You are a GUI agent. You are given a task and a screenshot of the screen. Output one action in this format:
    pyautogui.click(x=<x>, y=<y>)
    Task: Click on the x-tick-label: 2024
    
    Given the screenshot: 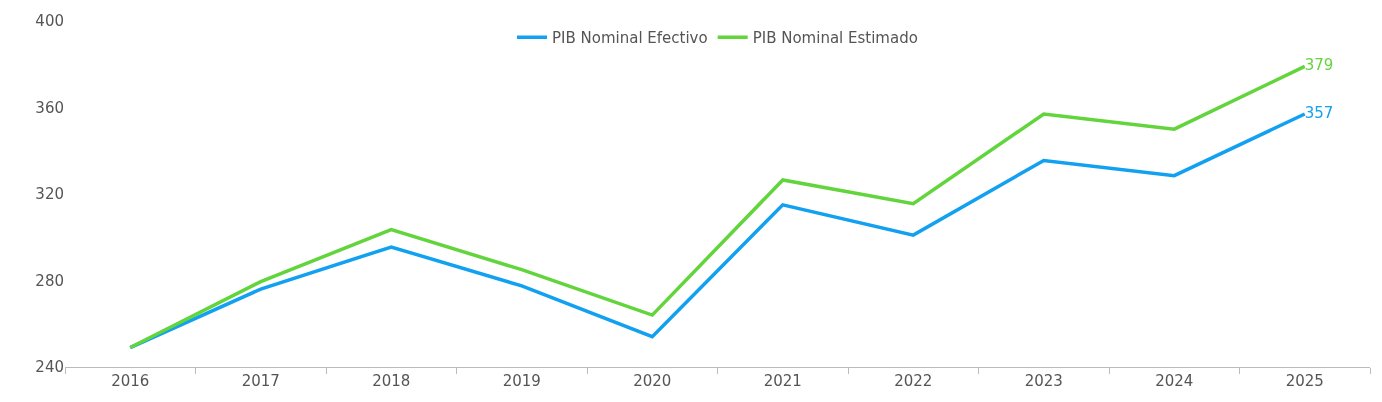 What is the action you would take?
    pyautogui.click(x=1174, y=381)
    